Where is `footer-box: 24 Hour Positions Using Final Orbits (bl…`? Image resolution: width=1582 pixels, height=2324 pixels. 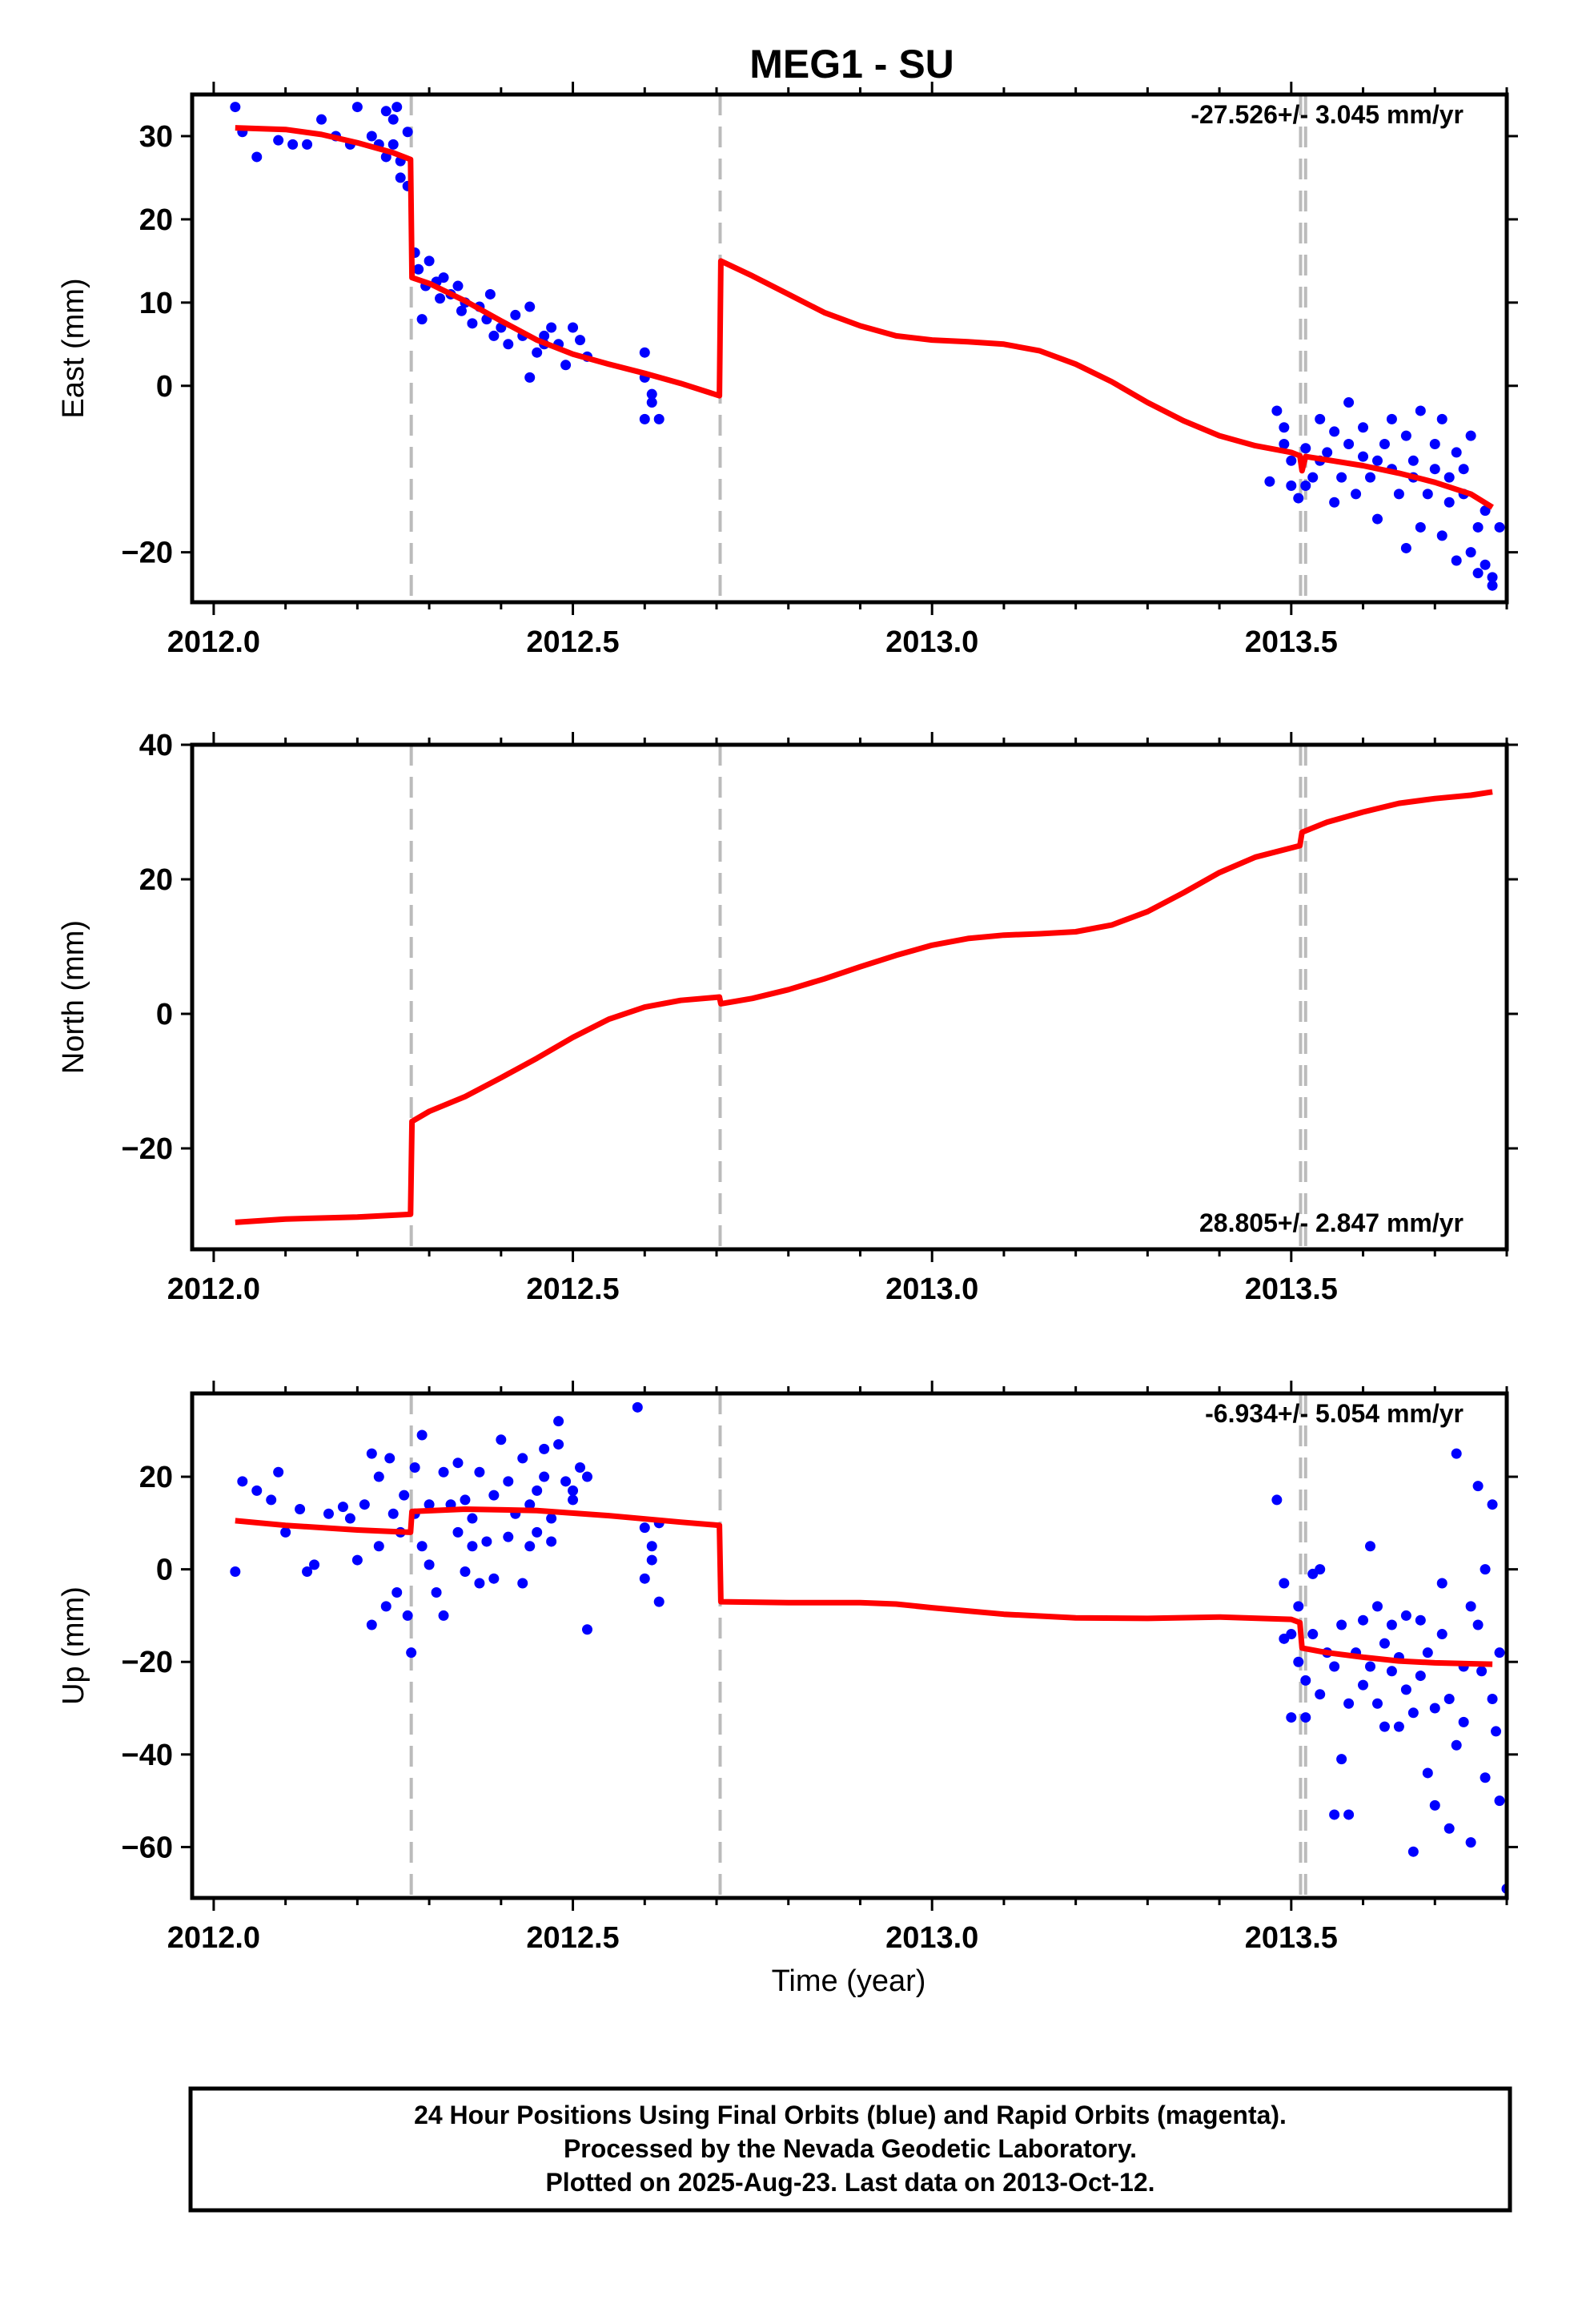
footer-box: 24 Hour Positions Using Final Orbits (bl… is located at coordinates (850, 2150).